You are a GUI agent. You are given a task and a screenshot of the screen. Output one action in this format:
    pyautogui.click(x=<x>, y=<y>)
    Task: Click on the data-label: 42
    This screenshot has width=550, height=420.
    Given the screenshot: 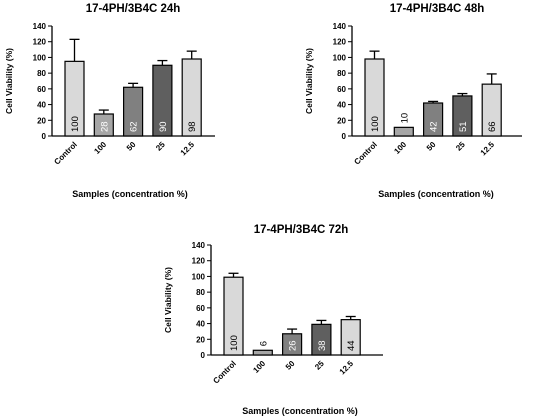 What is the action you would take?
    pyautogui.click(x=434, y=126)
    